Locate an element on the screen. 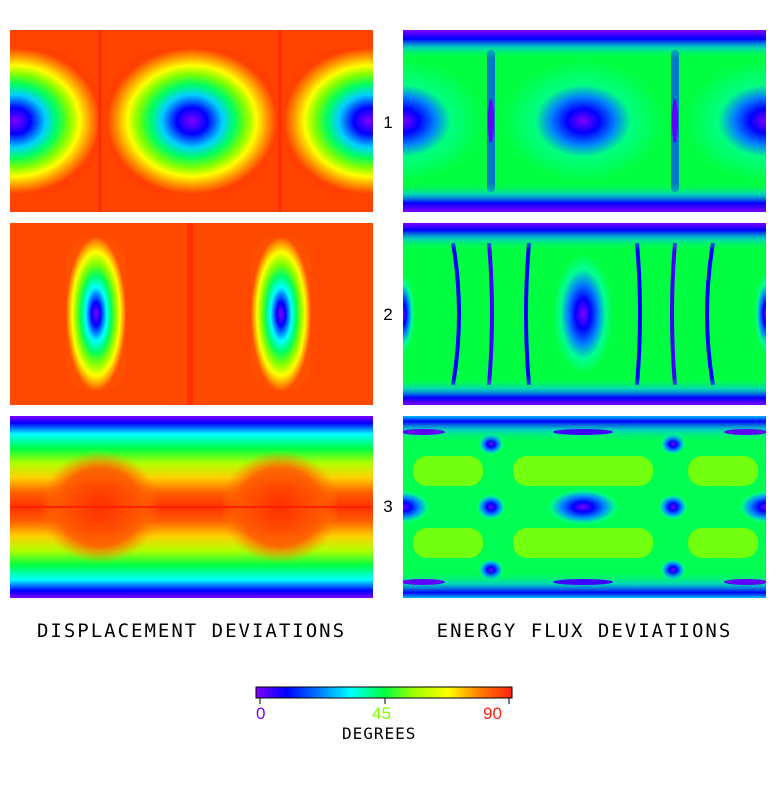  row-label-1: 1 is located at coordinates (388, 122).